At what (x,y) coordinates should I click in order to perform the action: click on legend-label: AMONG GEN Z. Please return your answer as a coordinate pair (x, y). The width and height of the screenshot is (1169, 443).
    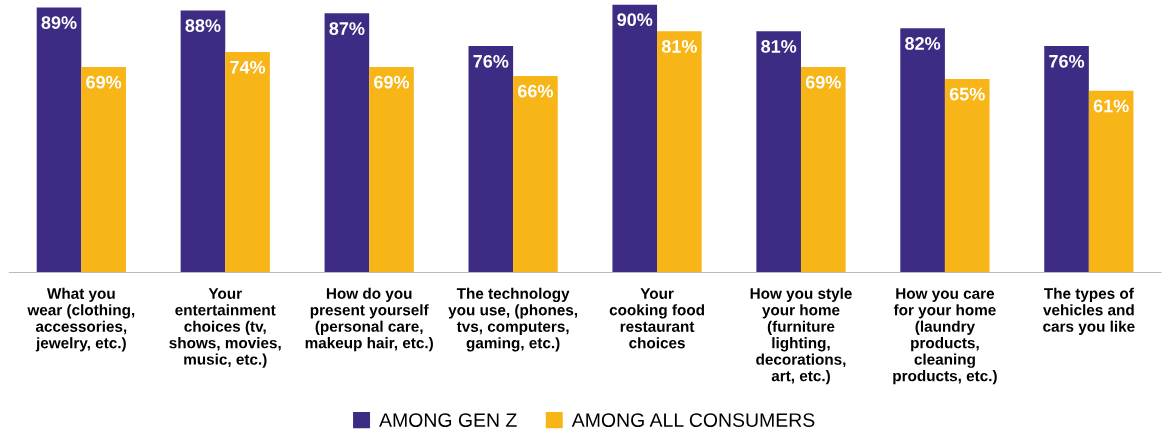
    Looking at the image, I should click on (448, 420).